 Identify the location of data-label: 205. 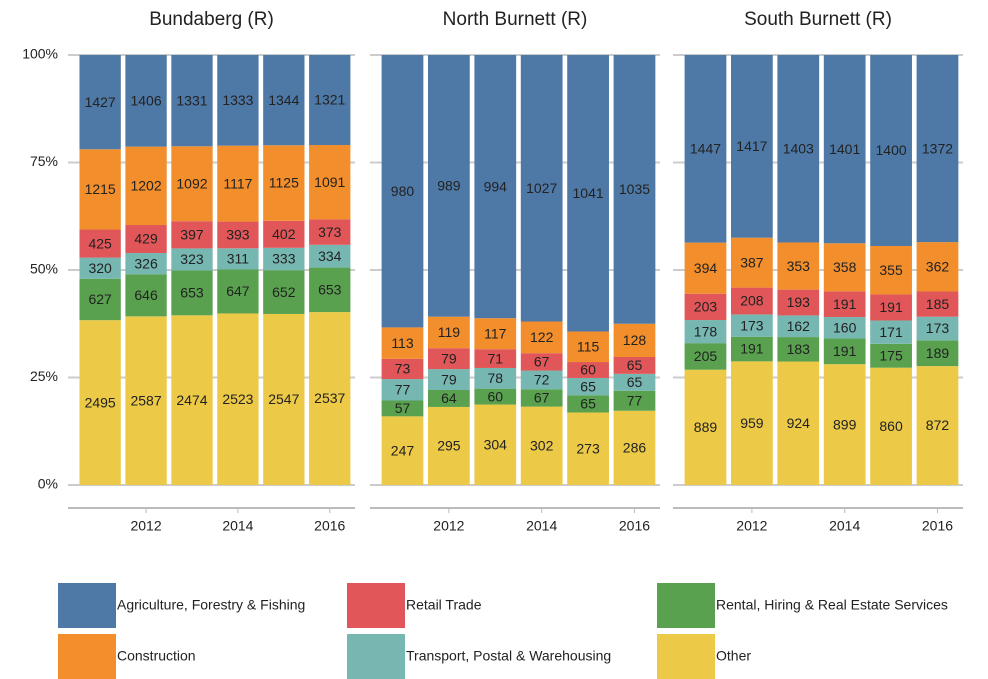
(706, 356).